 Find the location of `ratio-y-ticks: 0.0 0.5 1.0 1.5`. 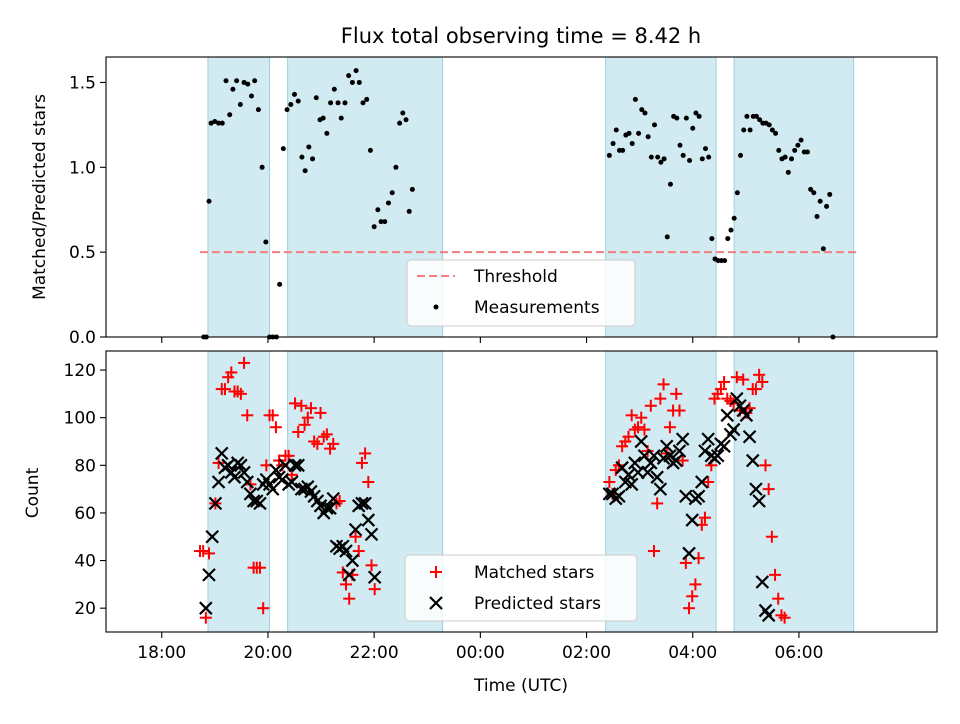

ratio-y-ticks: 0.0 0.5 1.0 1.5 is located at coordinates (87, 210).